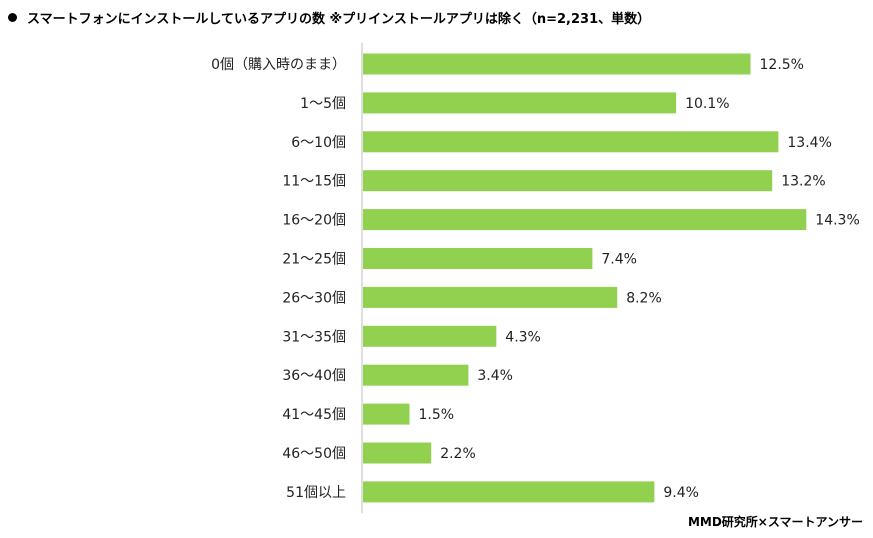  I want to click on category-label: 26～30個, so click(314, 298).